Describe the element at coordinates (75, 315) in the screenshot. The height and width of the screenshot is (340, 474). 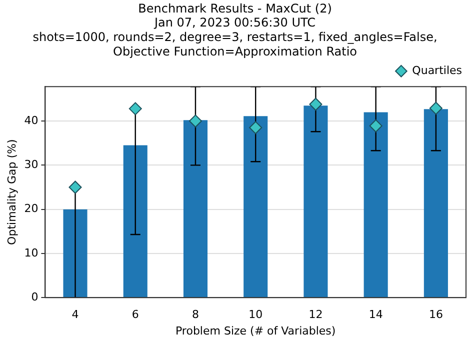
I see `x-tick-label: 4` at that location.